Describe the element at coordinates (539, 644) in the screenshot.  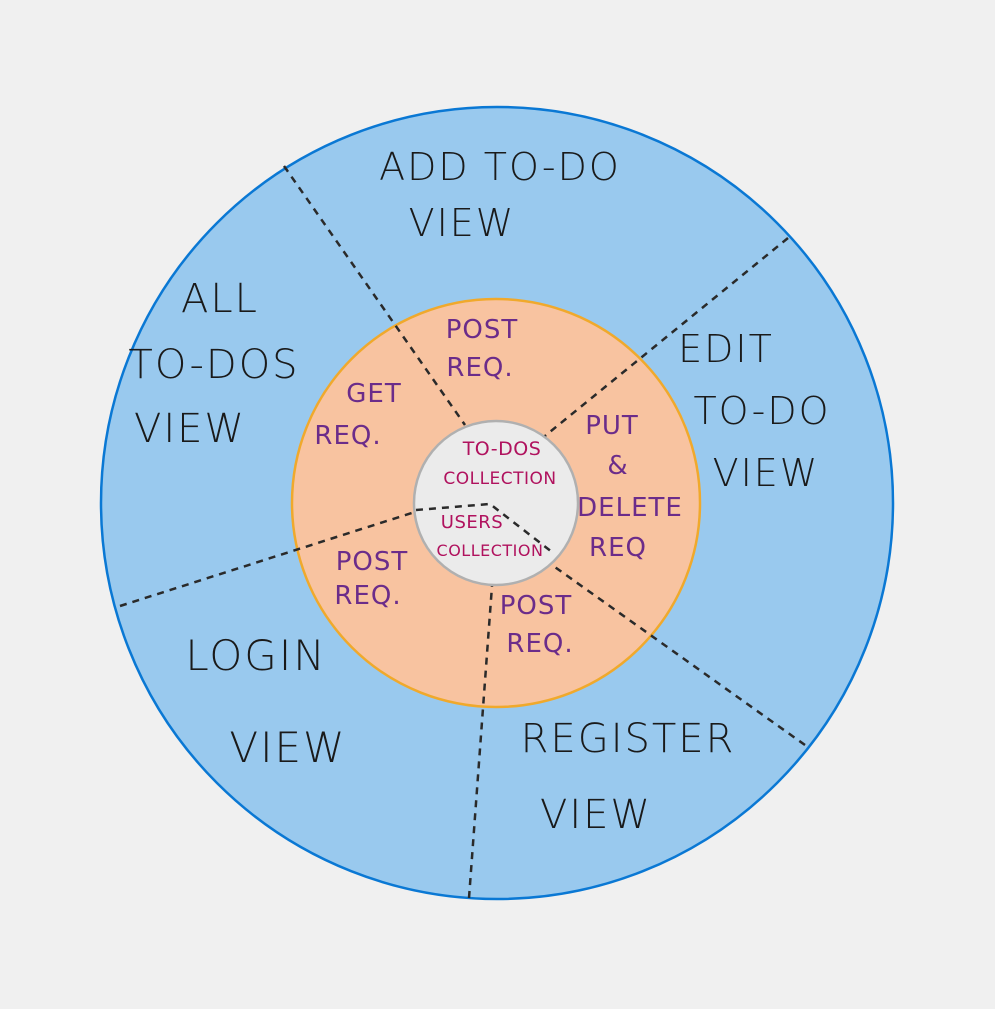
I see `register-post-req-line-2: REQ.` at that location.